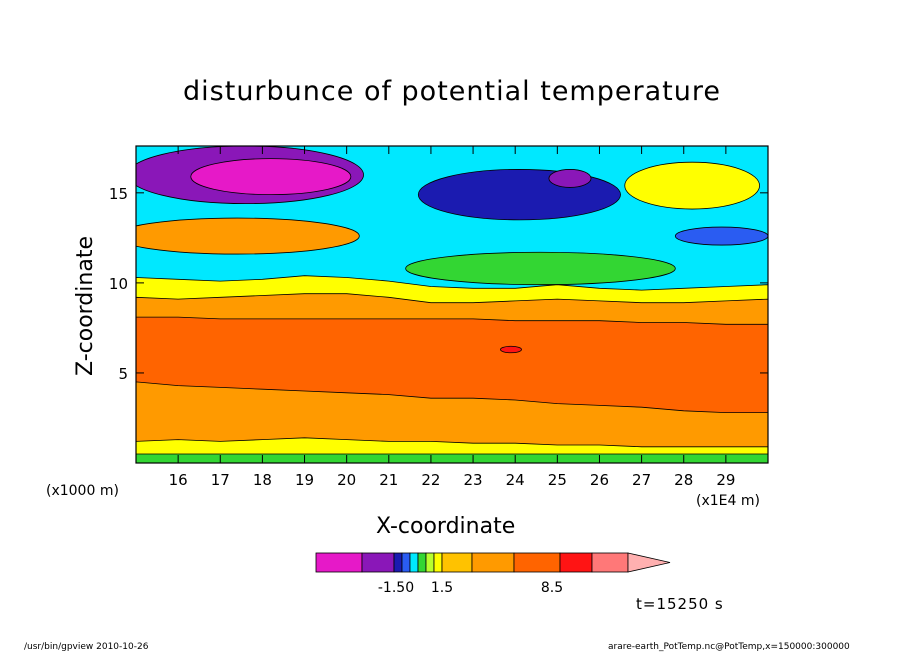  What do you see at coordinates (683, 480) in the screenshot?
I see `x-tick-label: 28` at bounding box center [683, 480].